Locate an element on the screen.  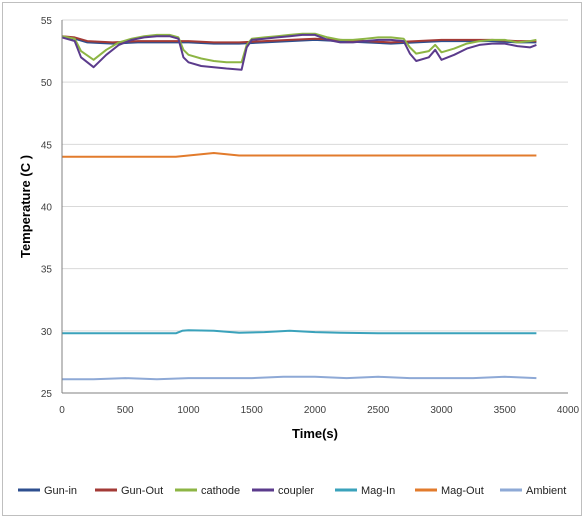
x-axis-title: Time(s) is located at coordinates (315, 433).